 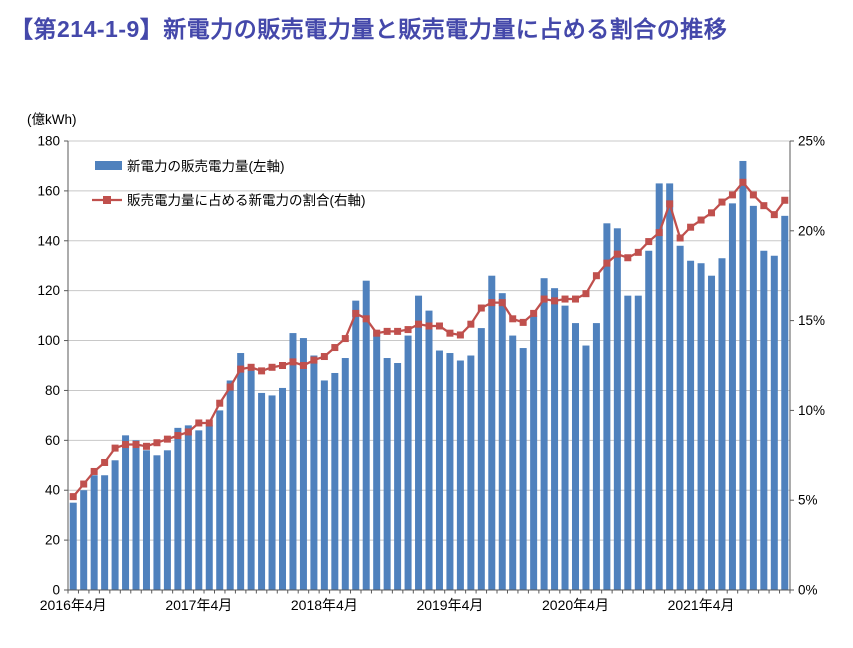 What do you see at coordinates (52, 390) in the screenshot?
I see `left-axis-tick-label: 80` at bounding box center [52, 390].